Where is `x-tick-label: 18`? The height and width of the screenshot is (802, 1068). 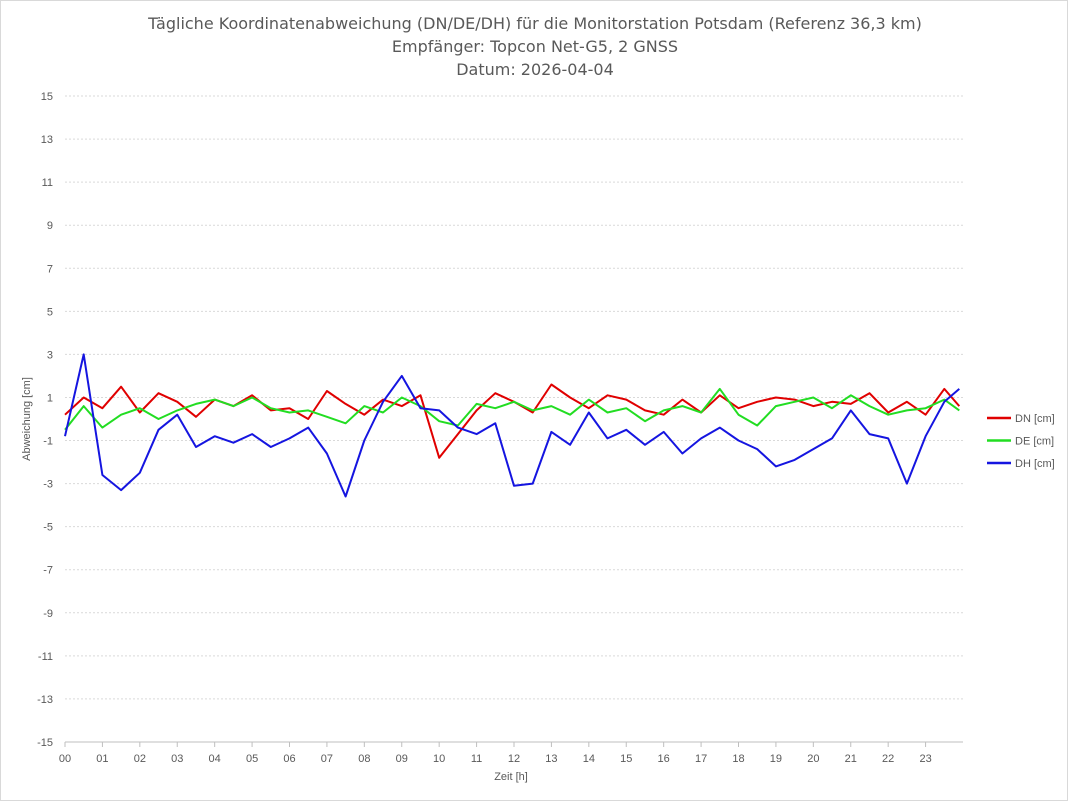
x-tick-label: 18 is located at coordinates (738, 759).